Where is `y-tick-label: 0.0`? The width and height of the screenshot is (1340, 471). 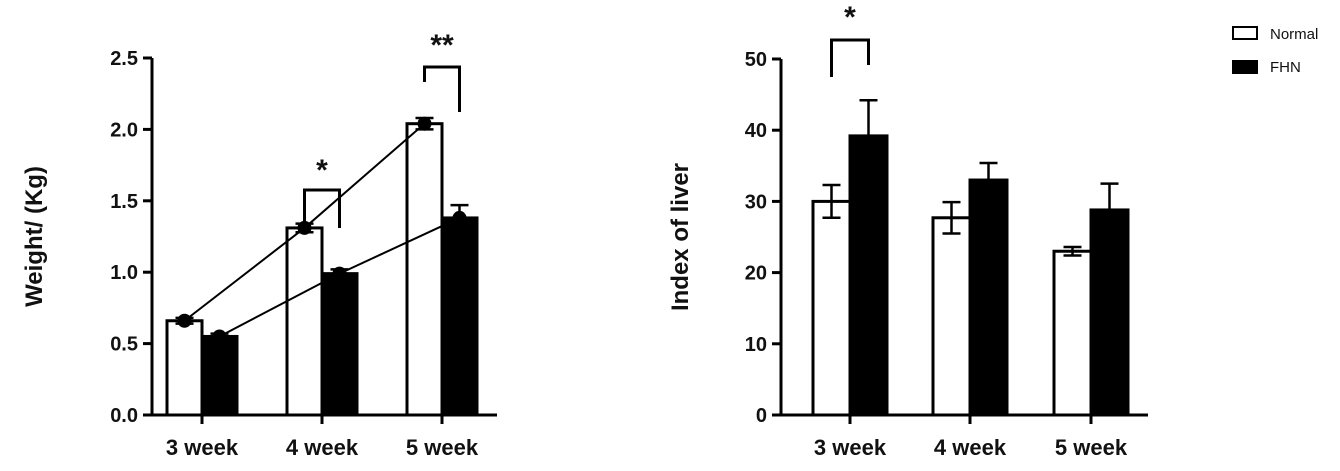
y-tick-label: 0.0 is located at coordinates (124, 416).